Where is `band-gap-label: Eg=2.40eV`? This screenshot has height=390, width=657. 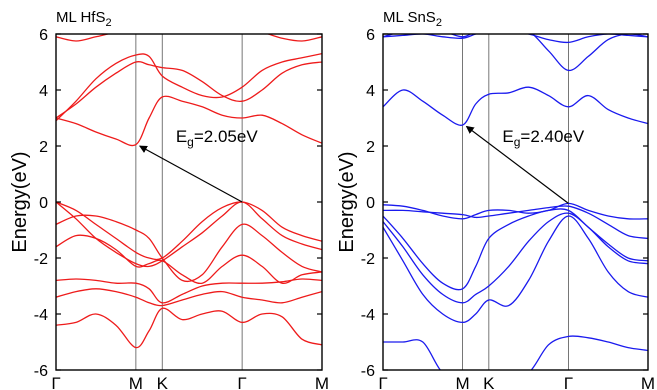 band-gap-label: Eg=2.40eV is located at coordinates (543, 138).